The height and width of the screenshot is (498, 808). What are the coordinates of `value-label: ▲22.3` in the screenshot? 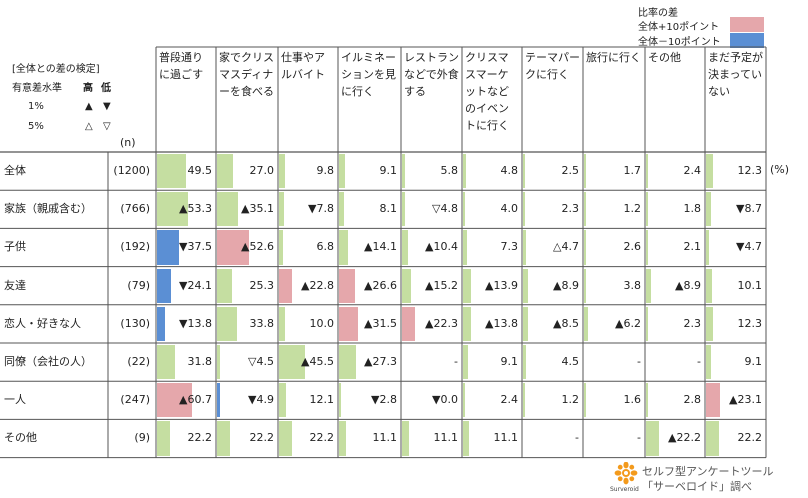 It's located at (441, 323).